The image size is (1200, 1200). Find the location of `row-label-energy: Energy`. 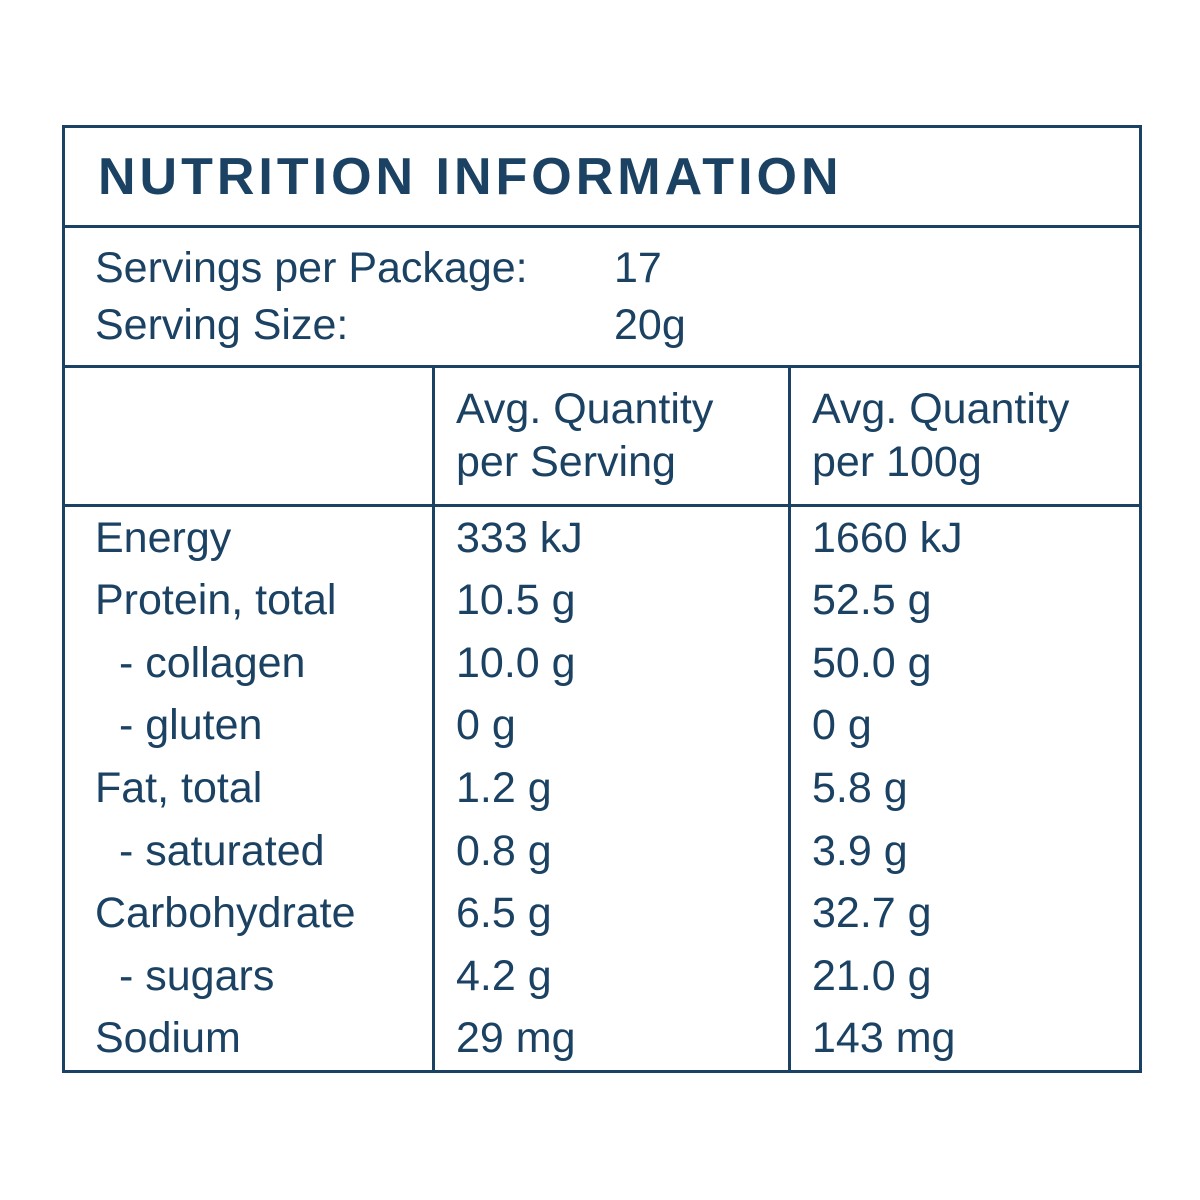

row-label-energy: Energy is located at coordinates (163, 537).